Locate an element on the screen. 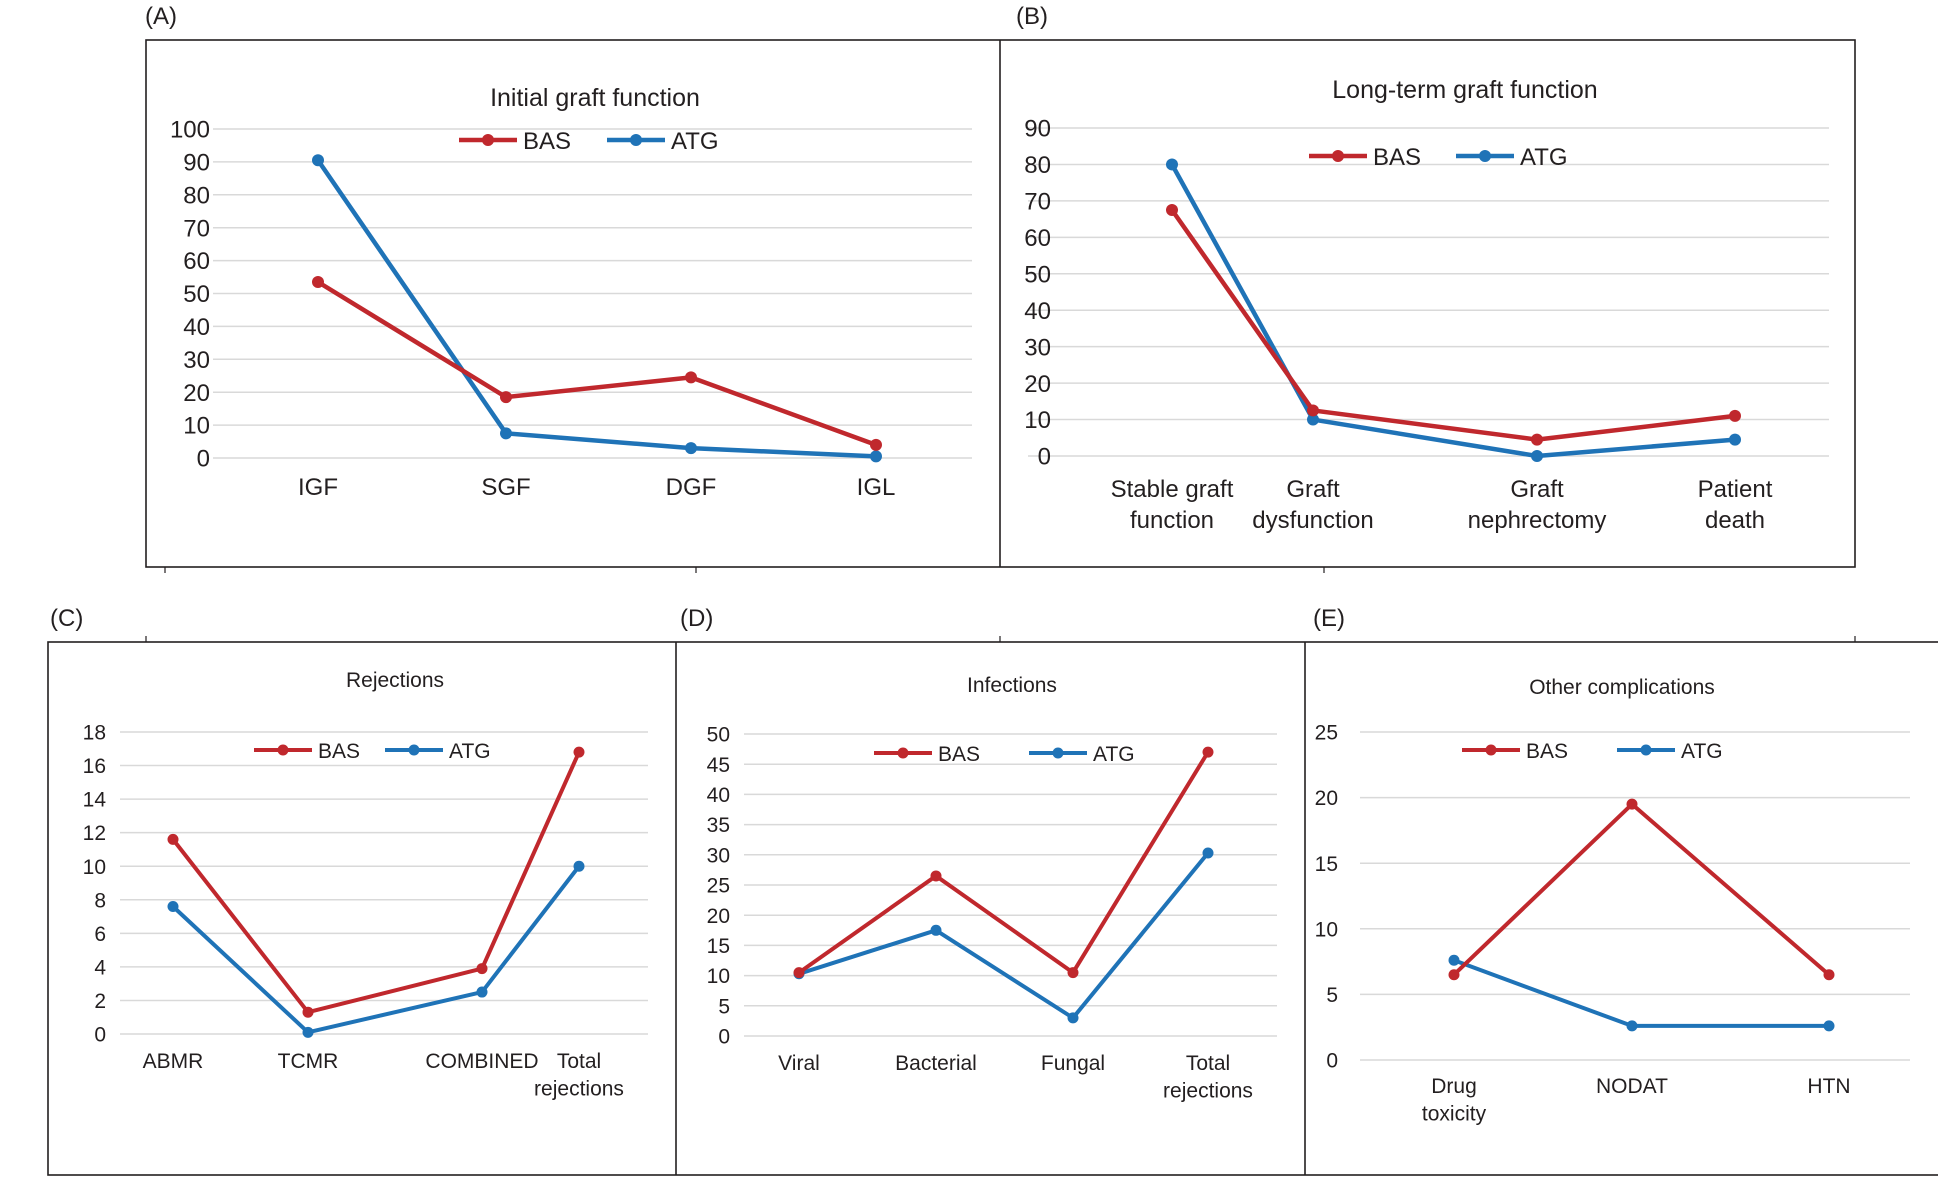 This screenshot has width=1938, height=1177. x-tick-label-line: Patient is located at coordinates (1735, 489).